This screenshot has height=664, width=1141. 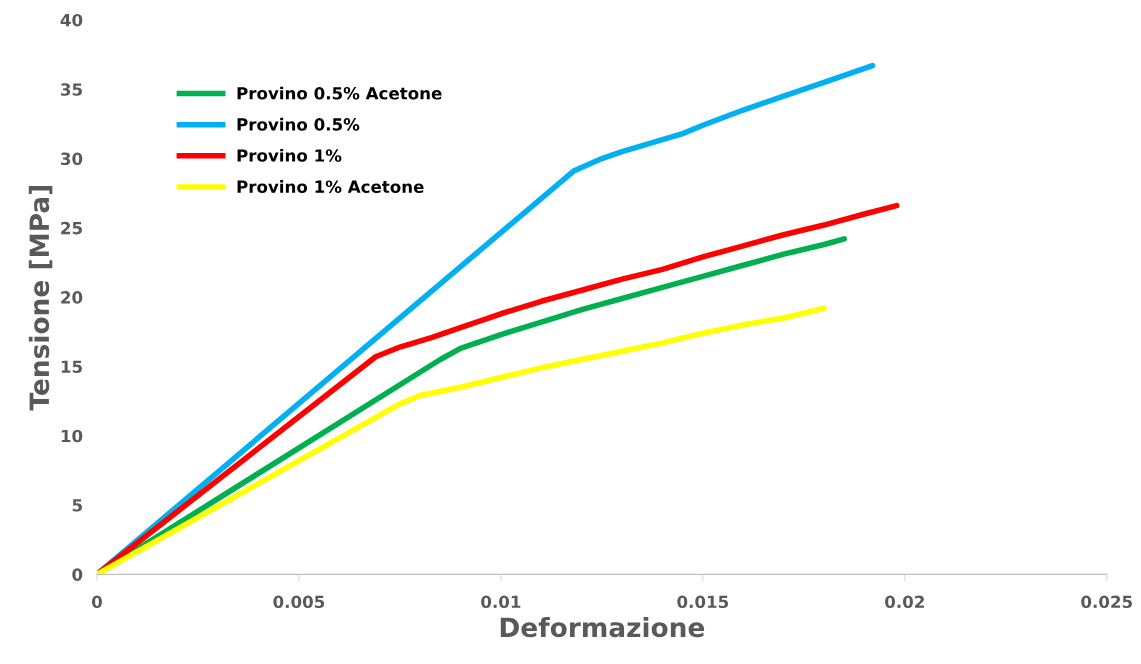 What do you see at coordinates (602, 627) in the screenshot?
I see `x-axis-title: Deformazione` at bounding box center [602, 627].